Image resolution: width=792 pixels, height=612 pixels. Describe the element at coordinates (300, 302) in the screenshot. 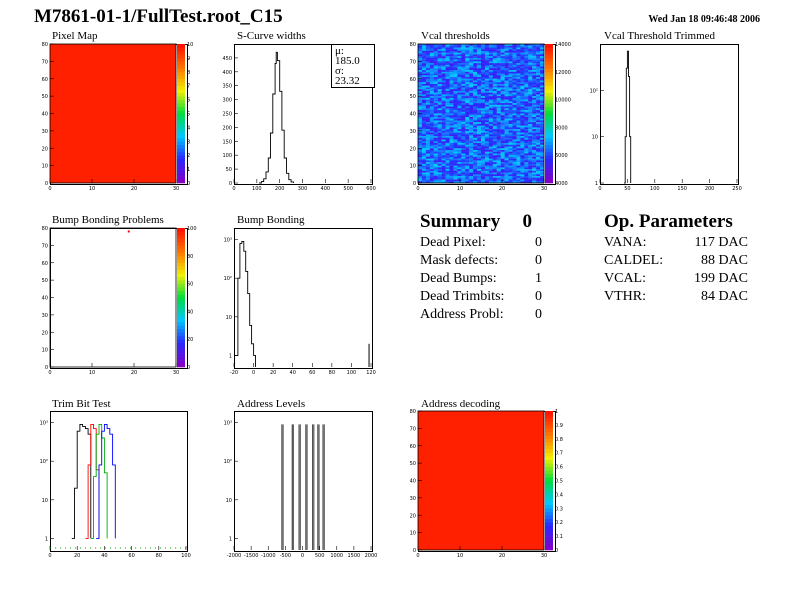

I see `chart-bump-bonding: -20 0 20 40 60 80 100 120 1 10 10² 10³` at that location.